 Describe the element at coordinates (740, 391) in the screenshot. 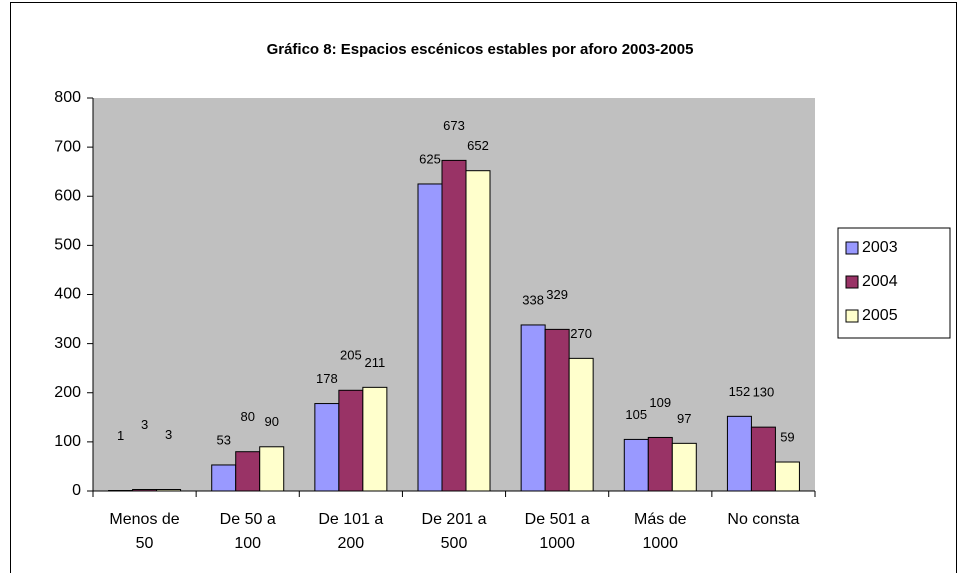

I see `data-label: 152` at that location.